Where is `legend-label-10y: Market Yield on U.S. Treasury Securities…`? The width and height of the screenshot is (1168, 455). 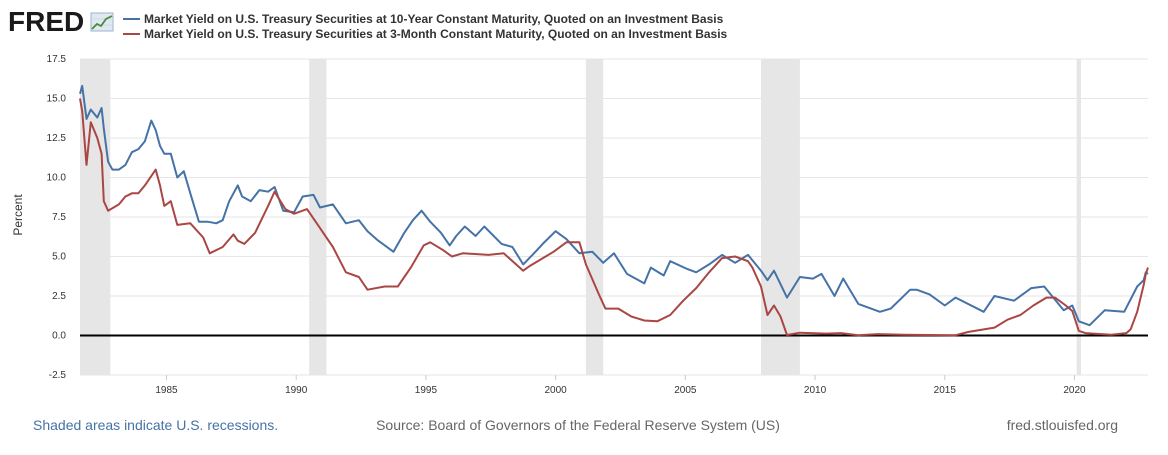 legend-label-10y: Market Yield on U.S. Treasury Securities… is located at coordinates (434, 19).